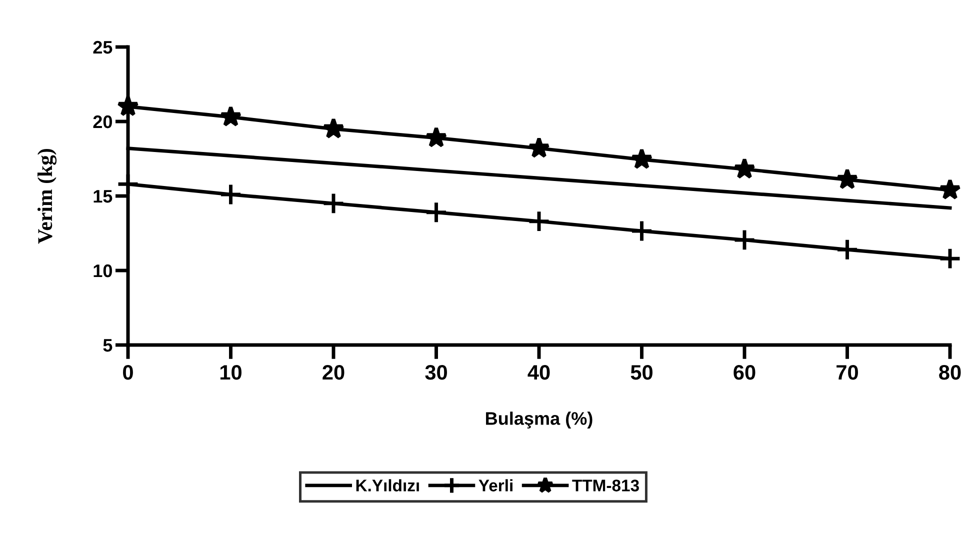 The image size is (973, 559). Describe the element at coordinates (436, 372) in the screenshot. I see `x-tick-label: 30` at that location.